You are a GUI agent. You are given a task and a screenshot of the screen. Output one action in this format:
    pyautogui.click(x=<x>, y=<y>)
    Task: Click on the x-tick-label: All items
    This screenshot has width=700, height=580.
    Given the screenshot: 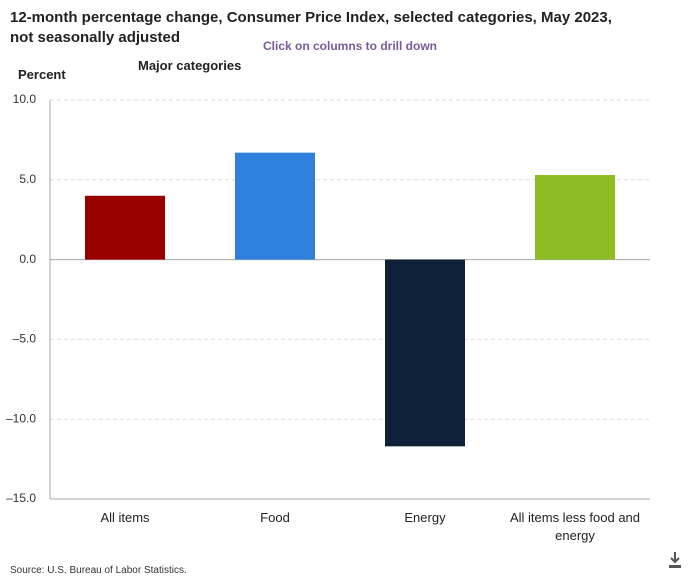 What is the action you would take?
    pyautogui.click(x=125, y=517)
    